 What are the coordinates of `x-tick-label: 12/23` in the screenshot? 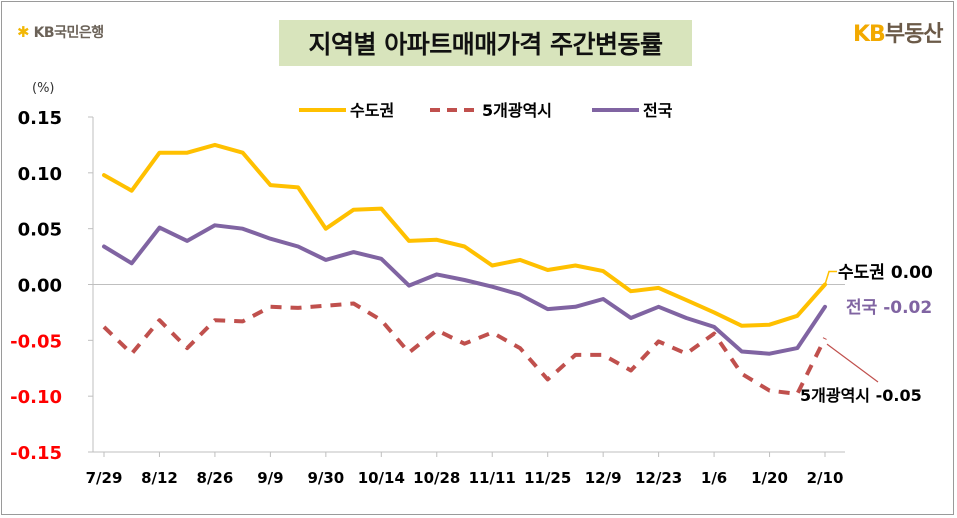 It's located at (658, 478).